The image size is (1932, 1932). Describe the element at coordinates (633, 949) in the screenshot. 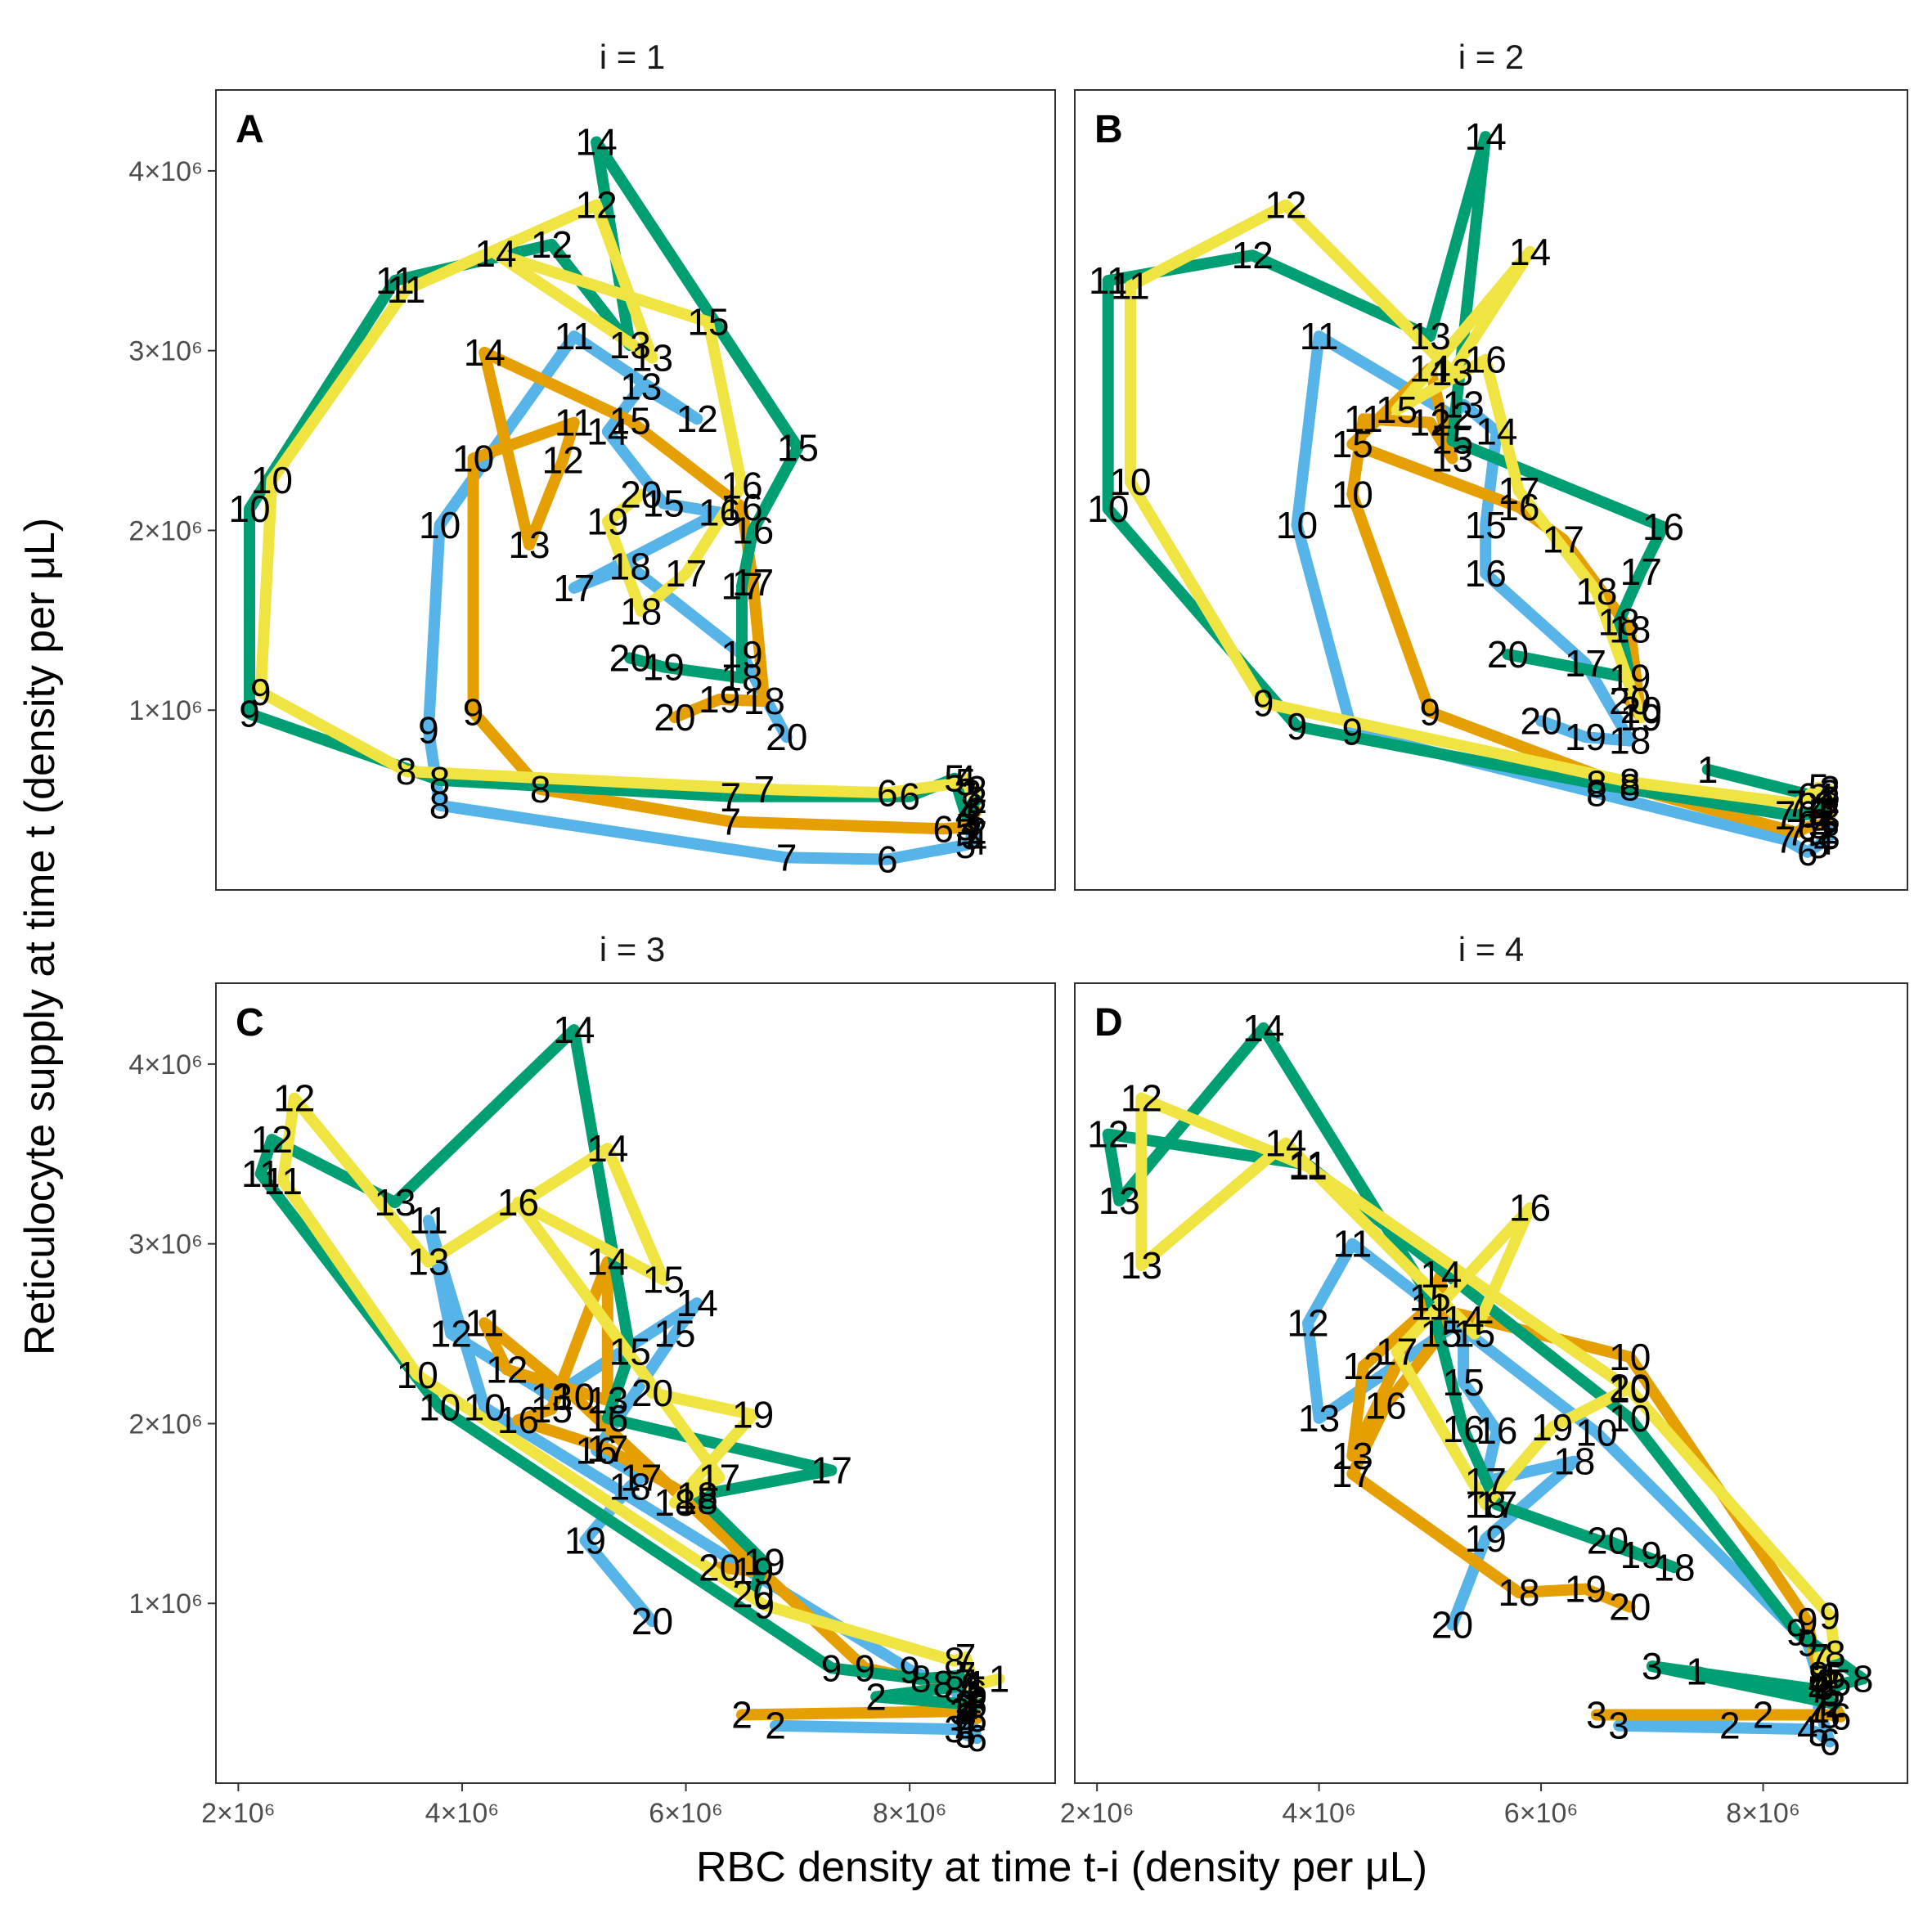

I see `strip-label-panel-c: i = 3` at that location.